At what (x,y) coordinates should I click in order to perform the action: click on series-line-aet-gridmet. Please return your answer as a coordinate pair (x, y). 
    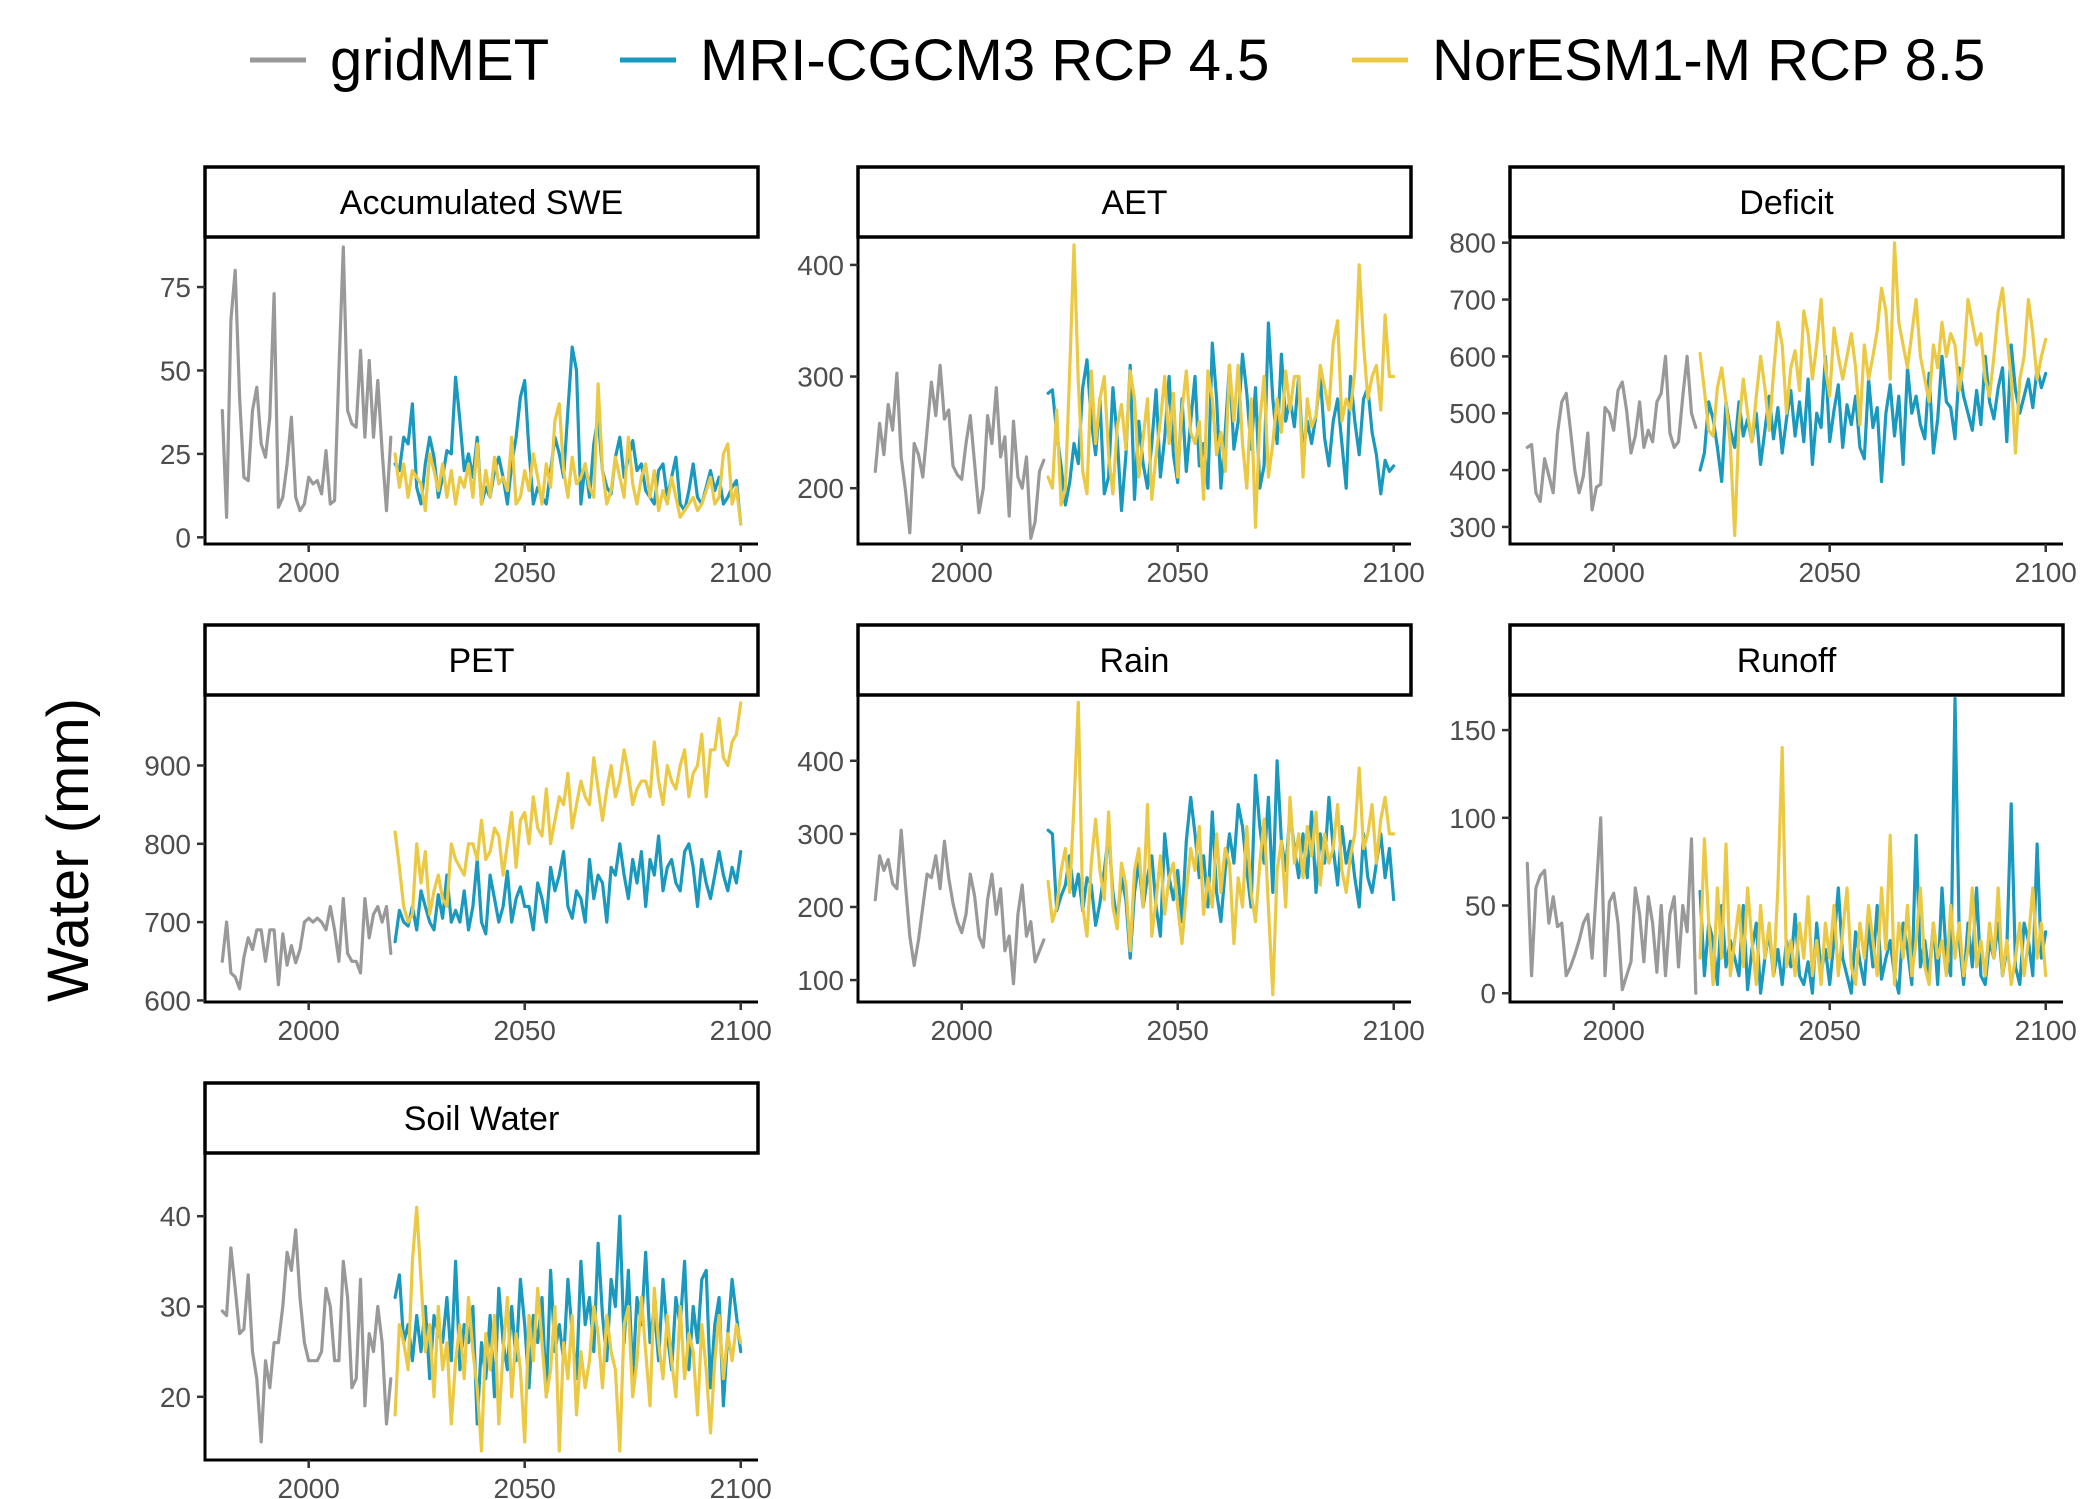
    Looking at the image, I should click on (959, 452).